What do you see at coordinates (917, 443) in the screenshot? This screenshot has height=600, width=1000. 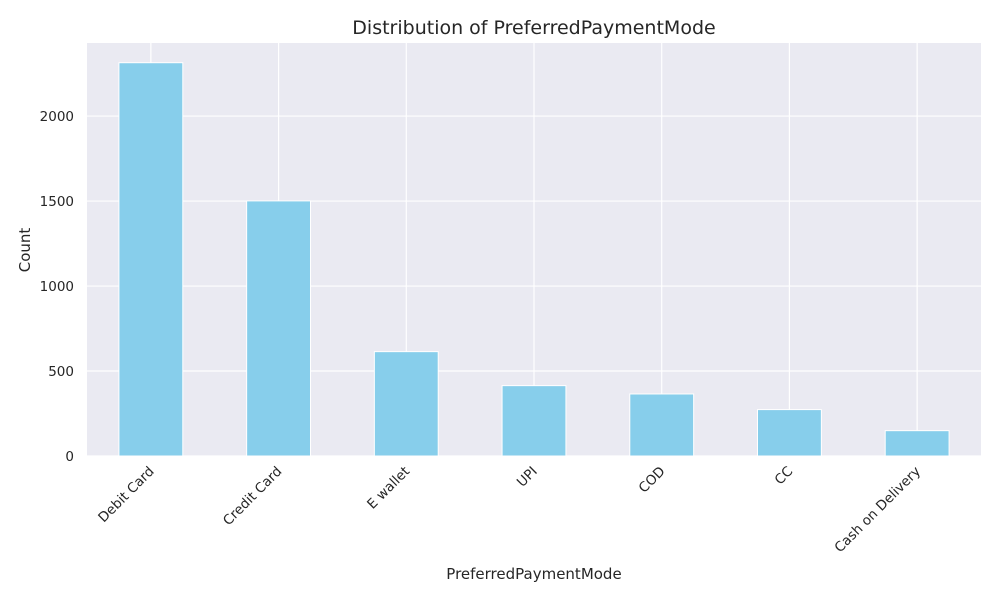 I see `bar-cash-on-delivery` at bounding box center [917, 443].